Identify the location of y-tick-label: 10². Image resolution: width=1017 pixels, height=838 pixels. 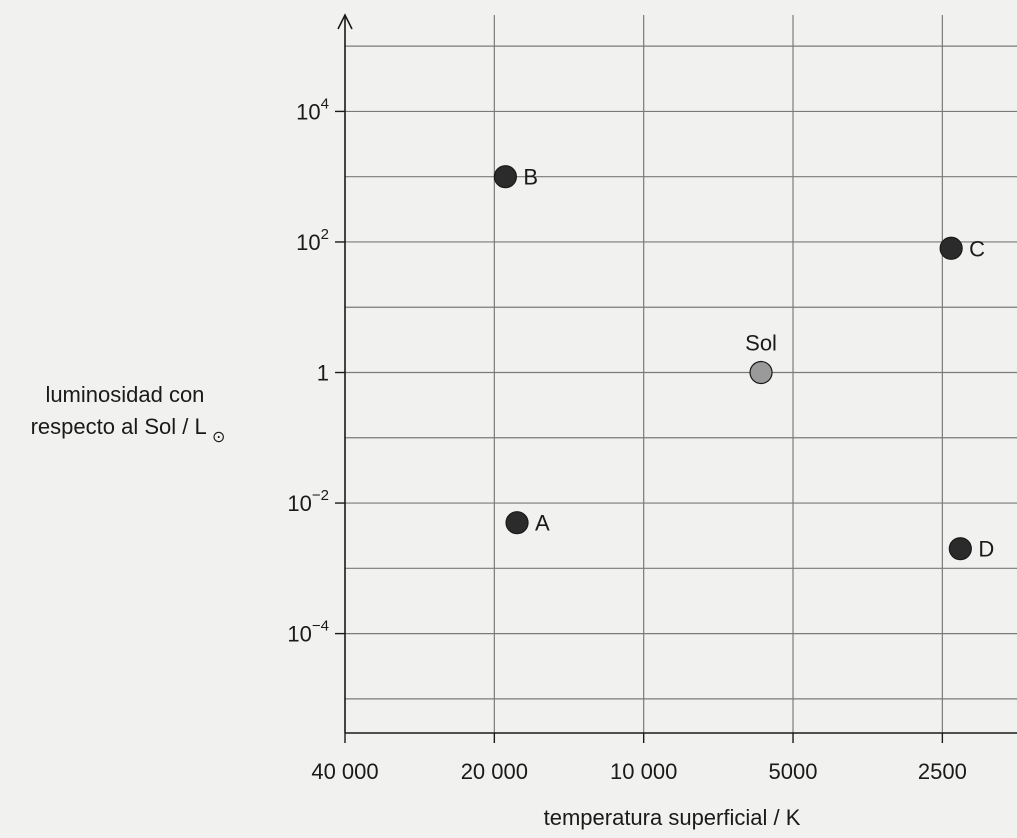
(312, 240).